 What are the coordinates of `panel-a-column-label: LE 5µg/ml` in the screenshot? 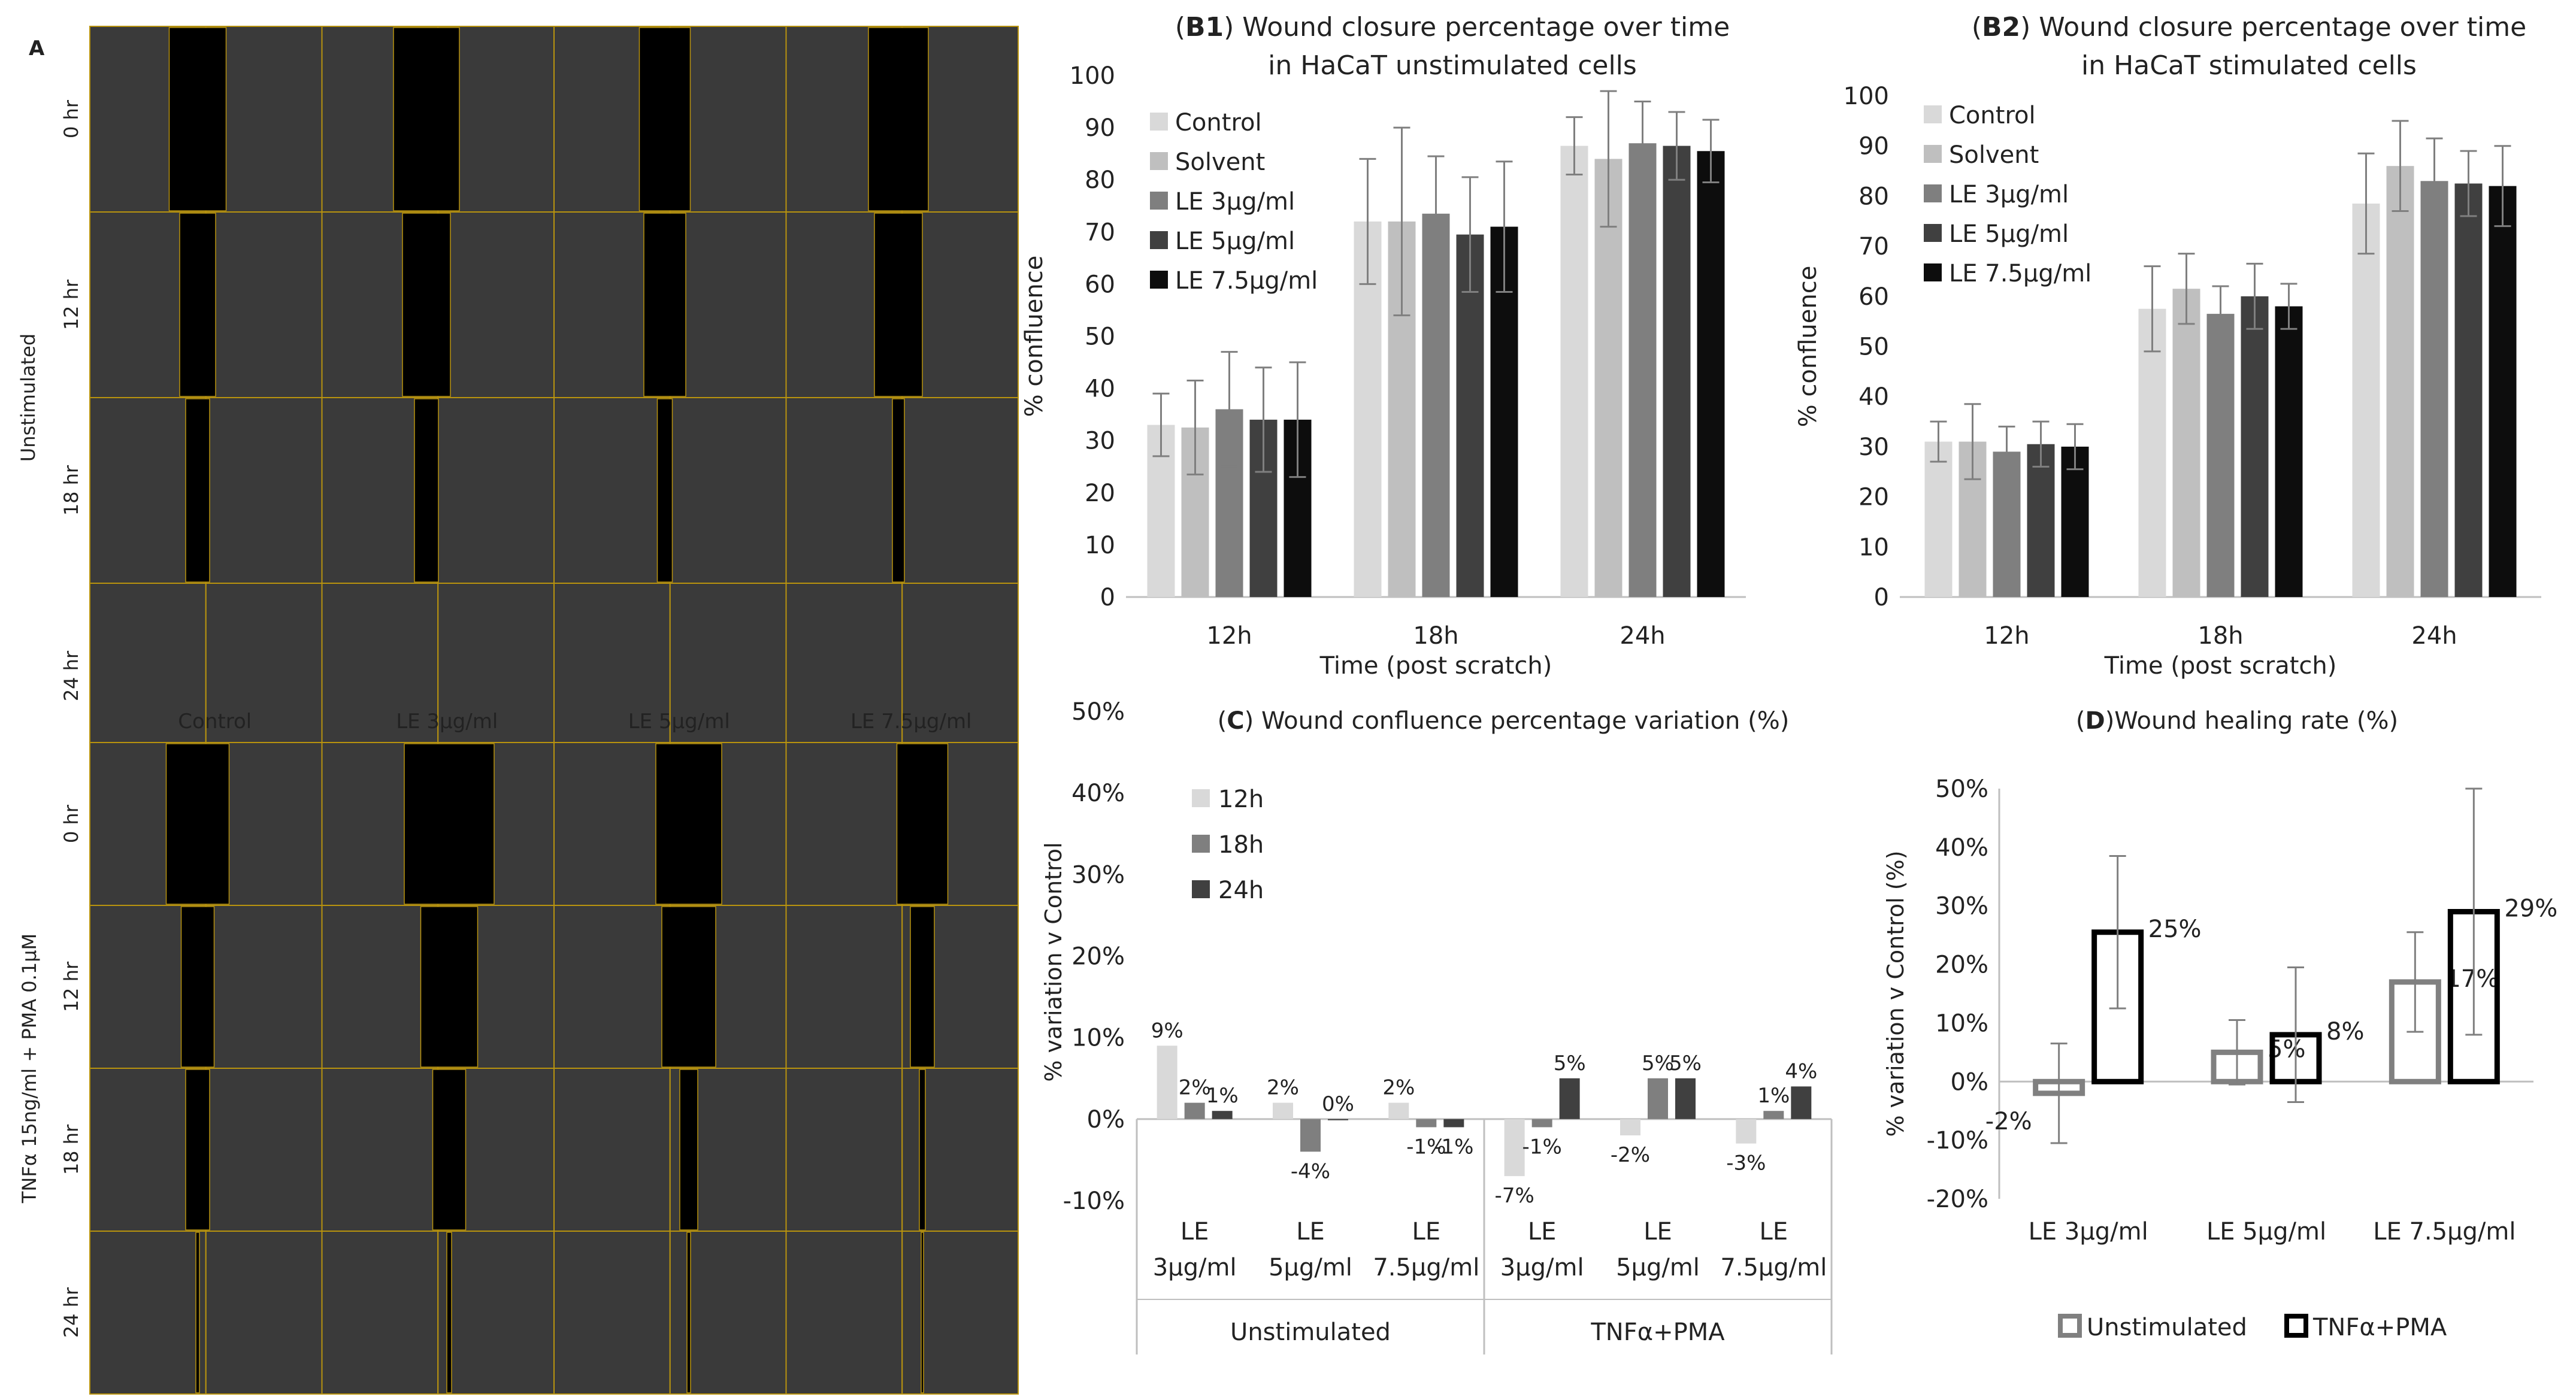 It's located at (679, 722).